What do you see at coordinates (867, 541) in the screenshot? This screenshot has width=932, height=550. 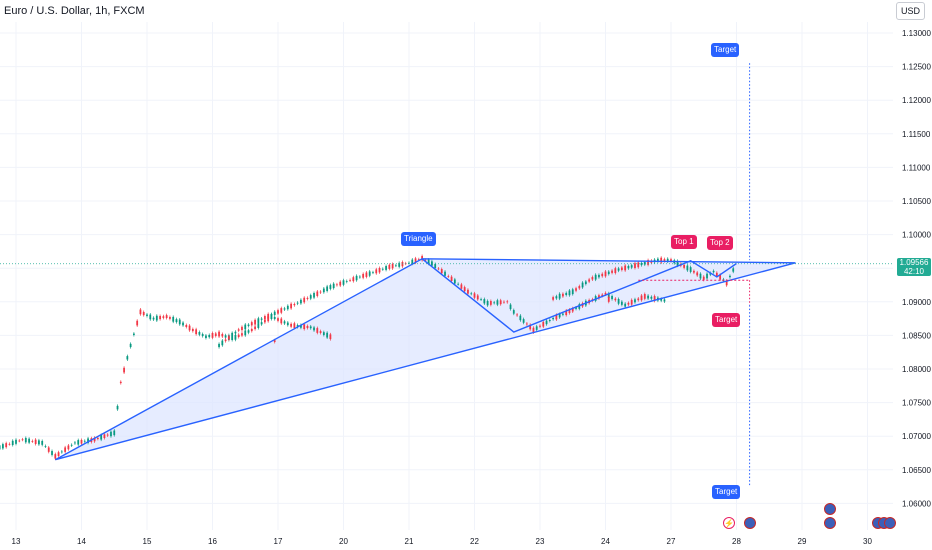 I see `x-tick-label: 30` at bounding box center [867, 541].